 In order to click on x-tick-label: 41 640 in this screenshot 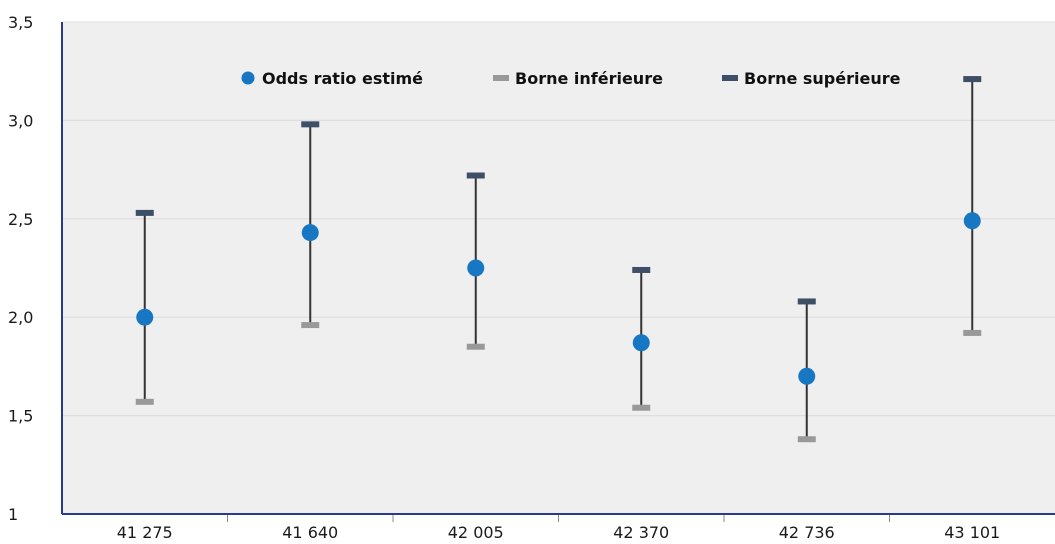, I will do `click(310, 532)`.